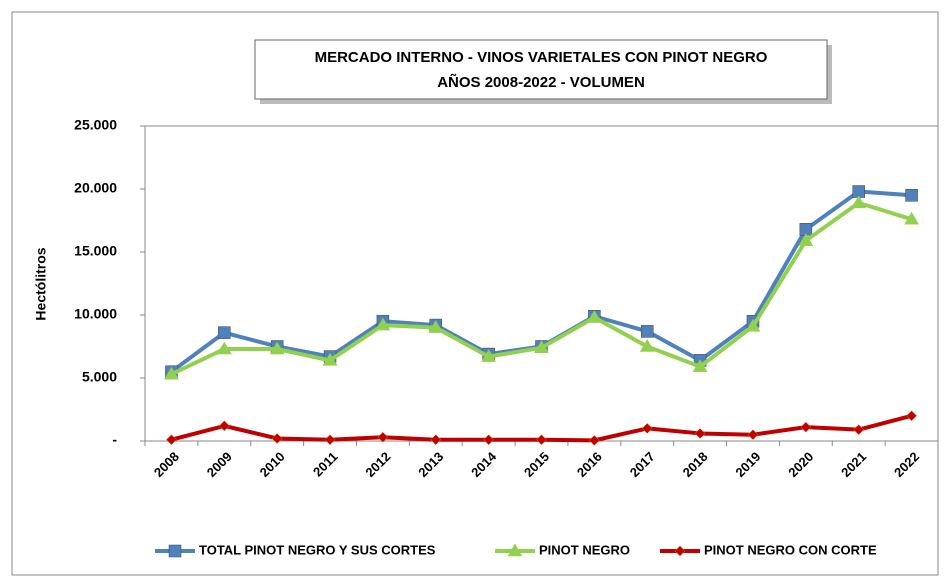  Describe the element at coordinates (114, 440) in the screenshot. I see `y-tick-label: -` at that location.